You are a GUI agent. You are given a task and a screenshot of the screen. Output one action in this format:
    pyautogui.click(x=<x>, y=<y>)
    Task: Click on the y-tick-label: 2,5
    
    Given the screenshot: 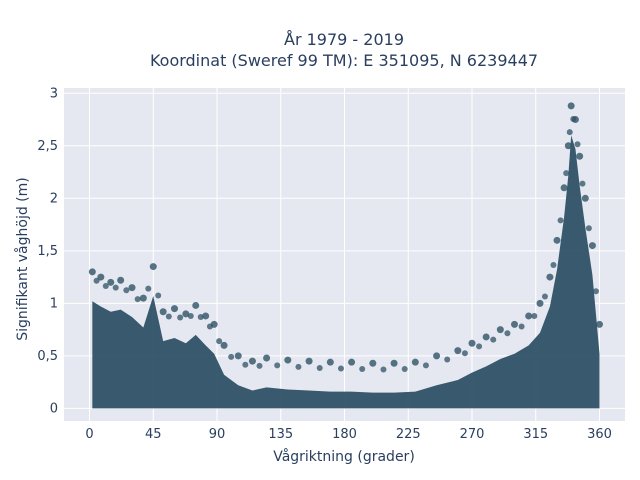 What is the action you would take?
    pyautogui.click(x=47, y=146)
    